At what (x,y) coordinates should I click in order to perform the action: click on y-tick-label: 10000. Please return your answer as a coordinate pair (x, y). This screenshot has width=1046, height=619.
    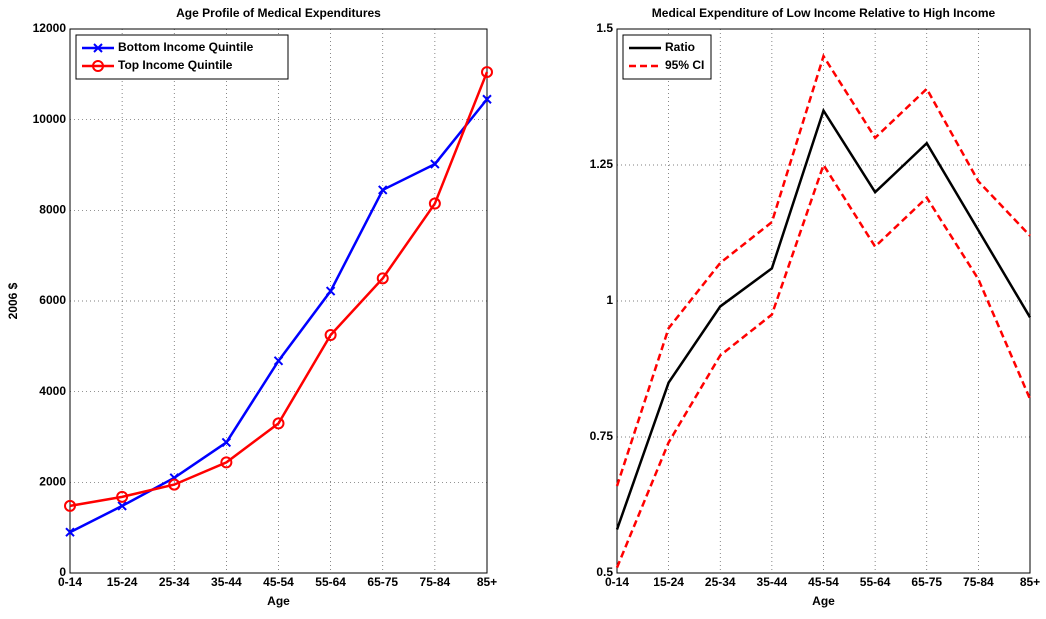
    Looking at the image, I should click on (50, 119).